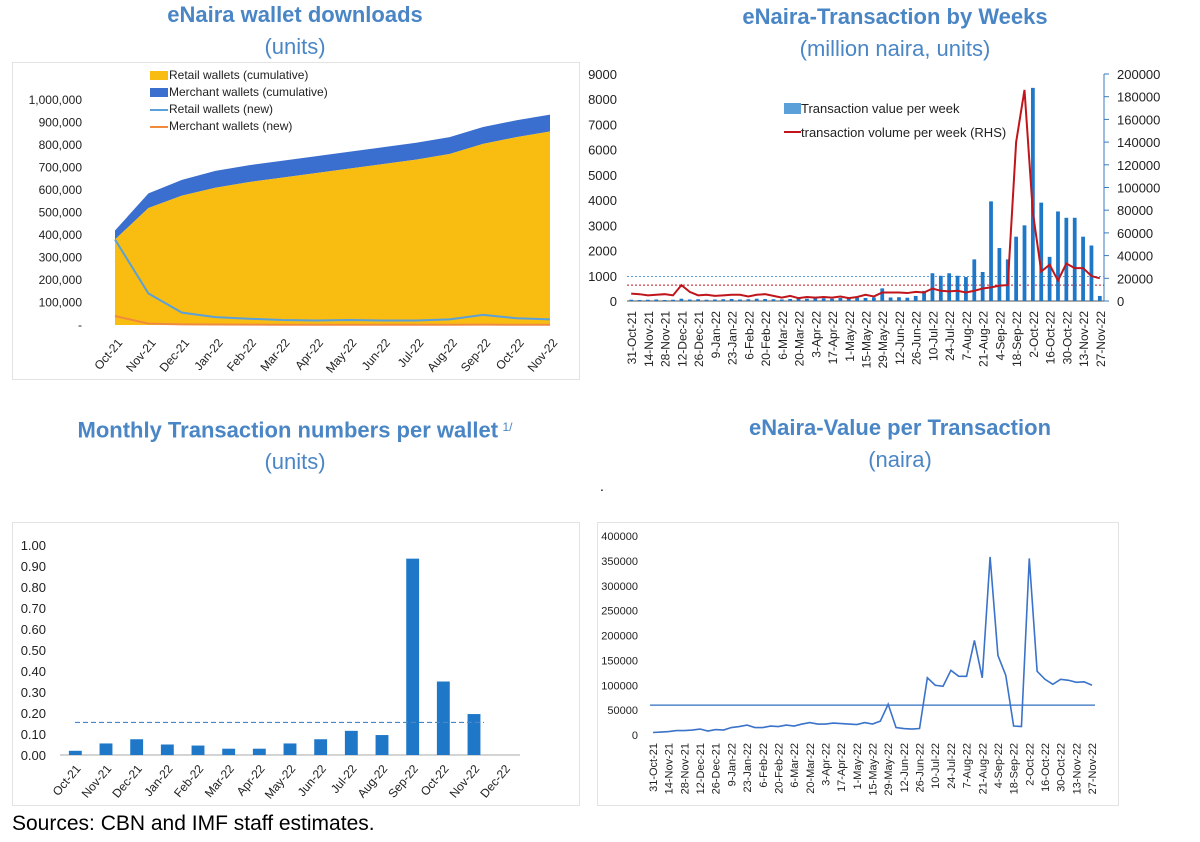 This screenshot has width=1200, height=842. I want to click on y-right-tick-label: 140000, so click(1138, 142).